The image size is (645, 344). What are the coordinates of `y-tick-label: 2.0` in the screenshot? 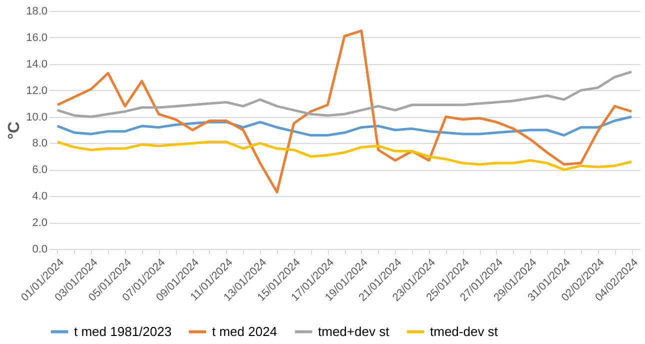 It's located at (40, 223).